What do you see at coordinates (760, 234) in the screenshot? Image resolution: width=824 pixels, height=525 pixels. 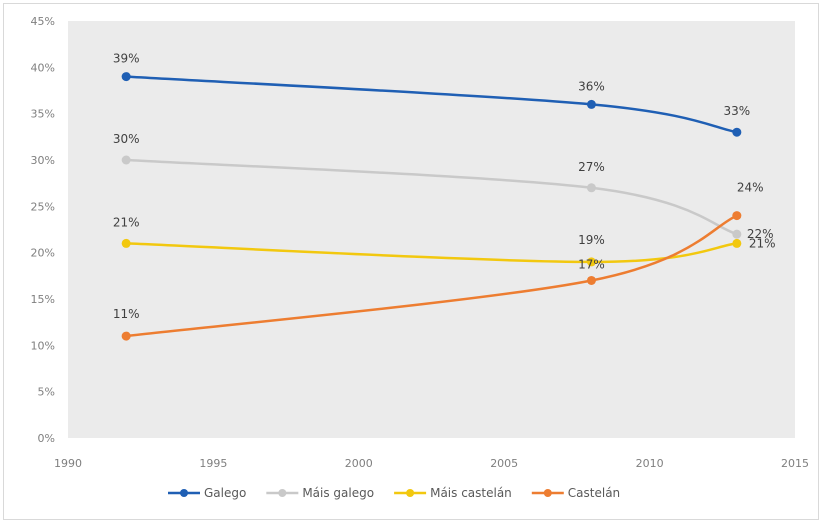 I see `data-label: 22%` at bounding box center [760, 234].